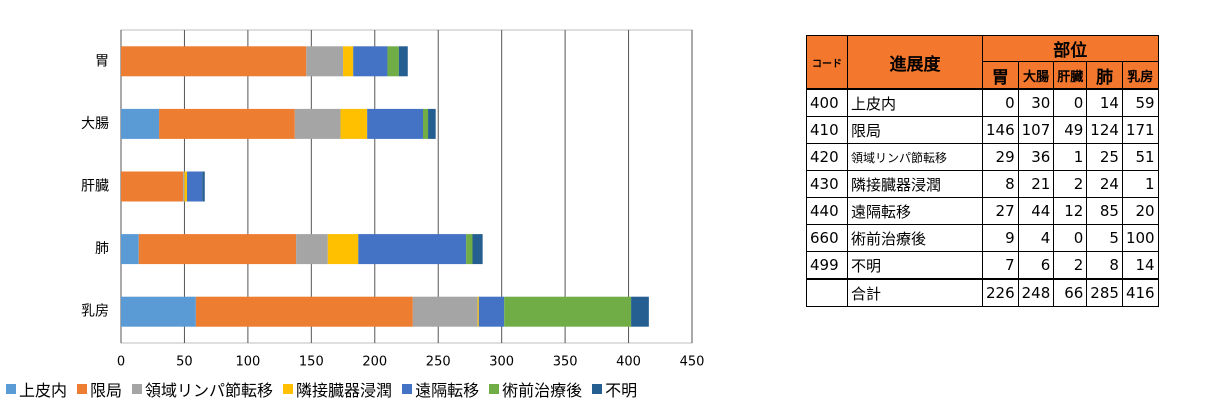  I want to click on table-row: 400 上皮内 0 30 0 14 59, so click(982, 102).